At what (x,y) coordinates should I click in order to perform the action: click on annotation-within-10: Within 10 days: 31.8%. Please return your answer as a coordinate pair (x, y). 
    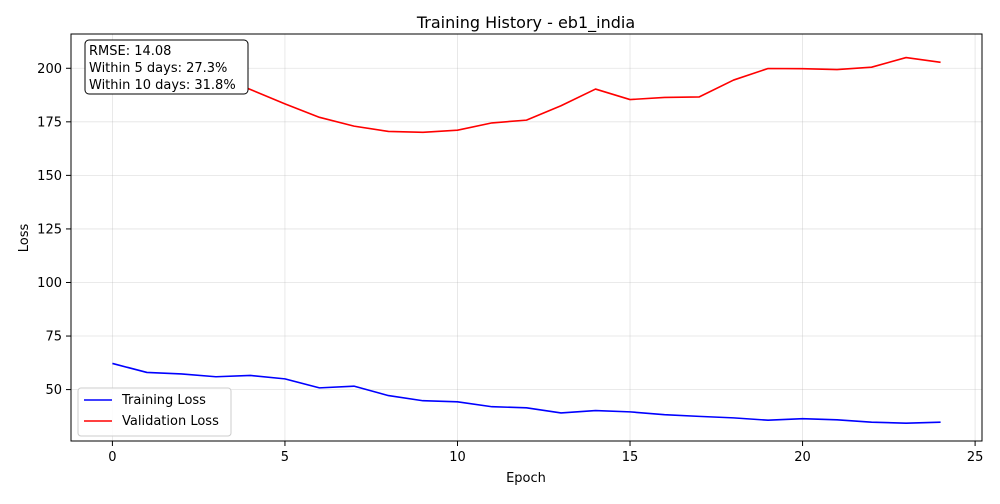
    Looking at the image, I should click on (162, 85).